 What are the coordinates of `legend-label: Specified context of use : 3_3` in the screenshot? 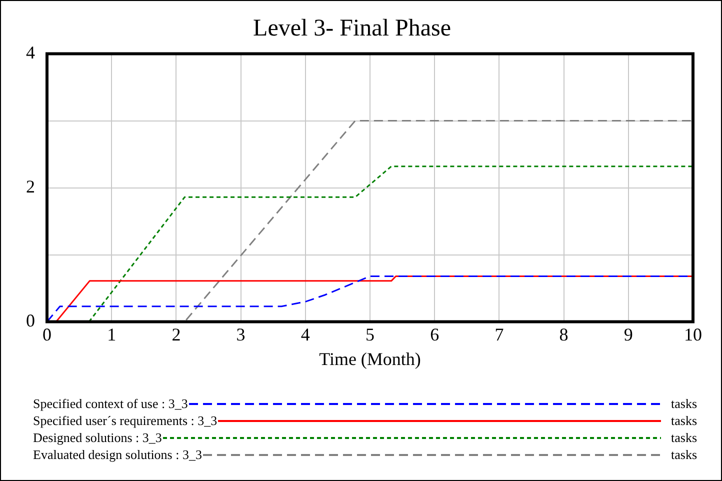 It's located at (110, 404).